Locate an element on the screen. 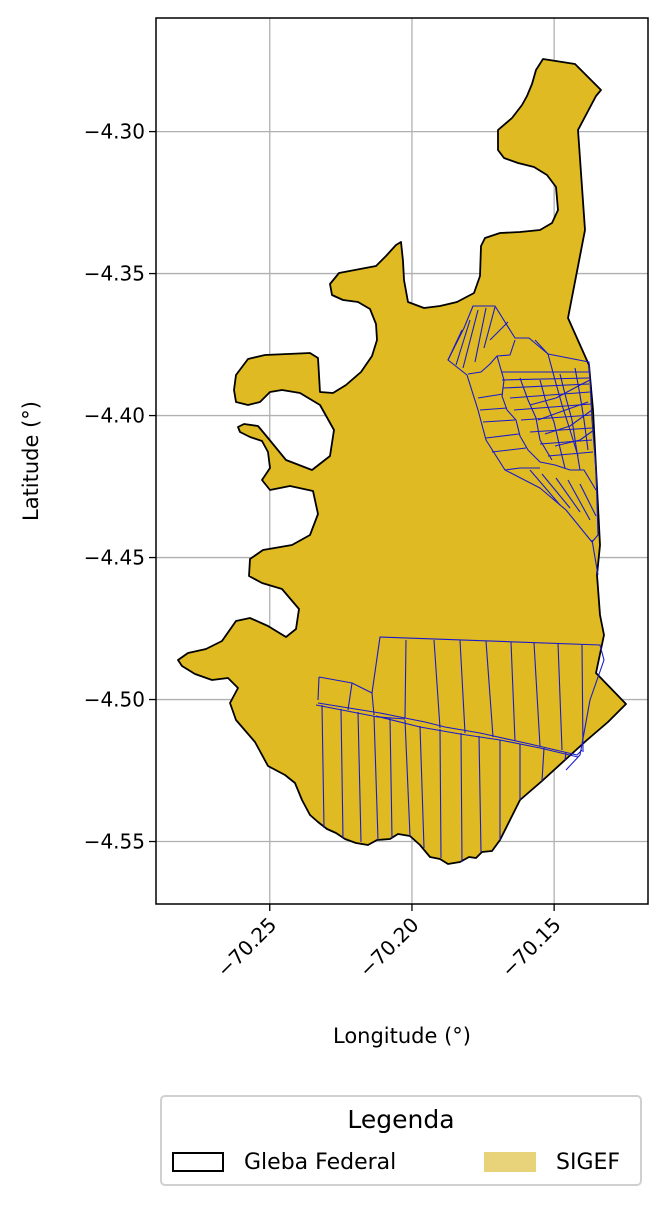  y-tick-label: −4.35 is located at coordinates (114, 274).